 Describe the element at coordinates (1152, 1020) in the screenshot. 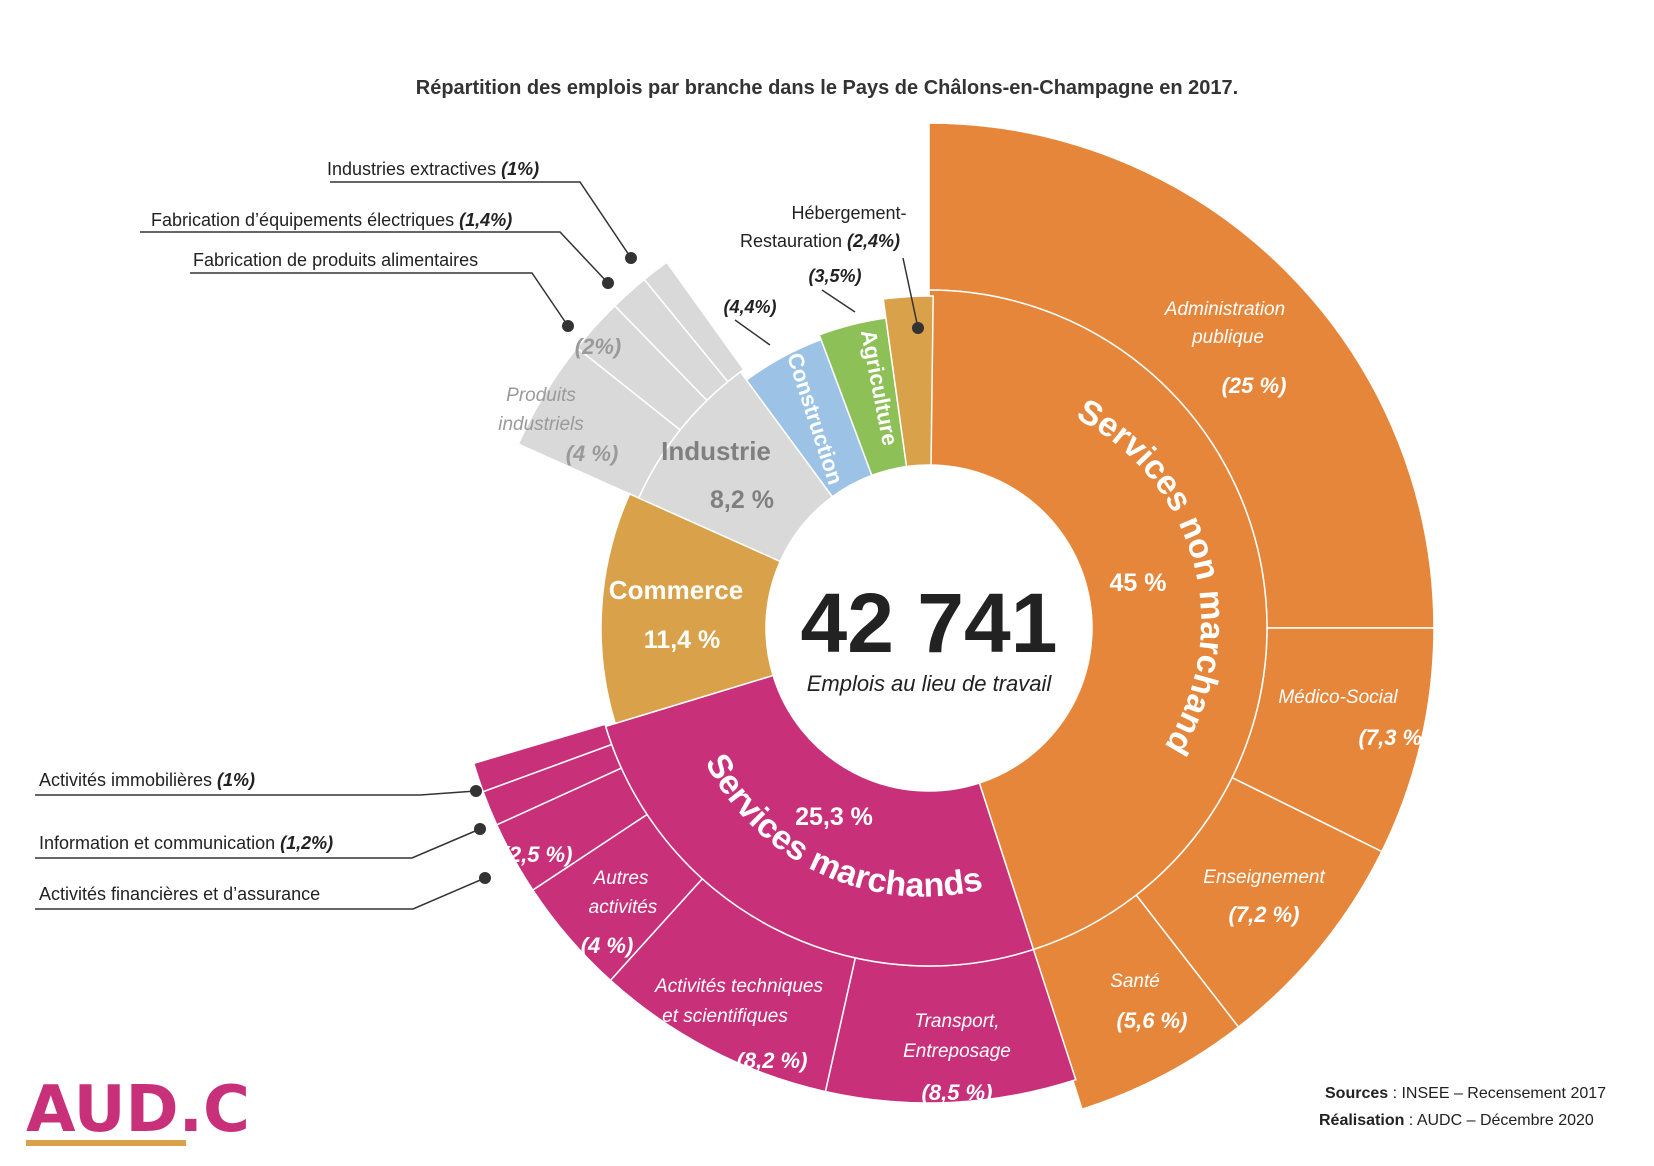

I see `sante-percent: (5,6 %)` at that location.